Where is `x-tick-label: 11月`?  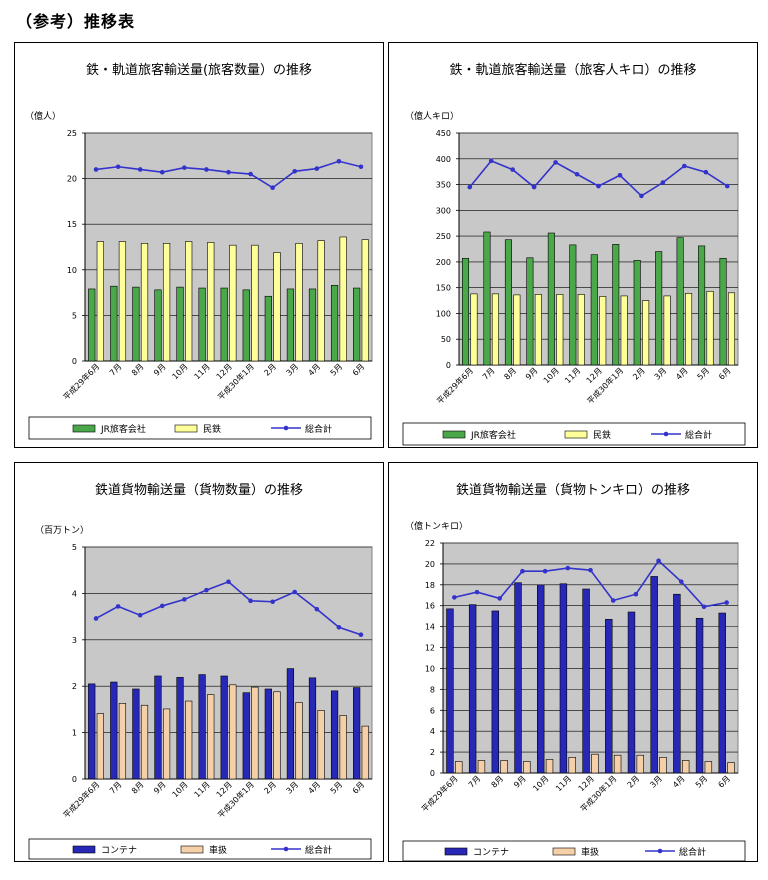
x-tick-label: 11月 is located at coordinates (202, 371).